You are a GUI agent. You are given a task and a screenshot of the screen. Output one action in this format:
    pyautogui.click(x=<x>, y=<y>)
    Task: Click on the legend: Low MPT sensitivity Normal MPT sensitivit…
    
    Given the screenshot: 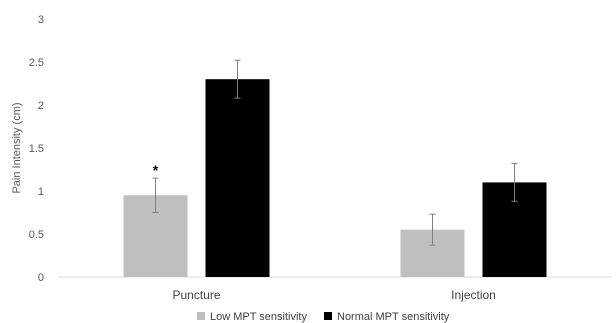 What is the action you would take?
    pyautogui.click(x=323, y=317)
    